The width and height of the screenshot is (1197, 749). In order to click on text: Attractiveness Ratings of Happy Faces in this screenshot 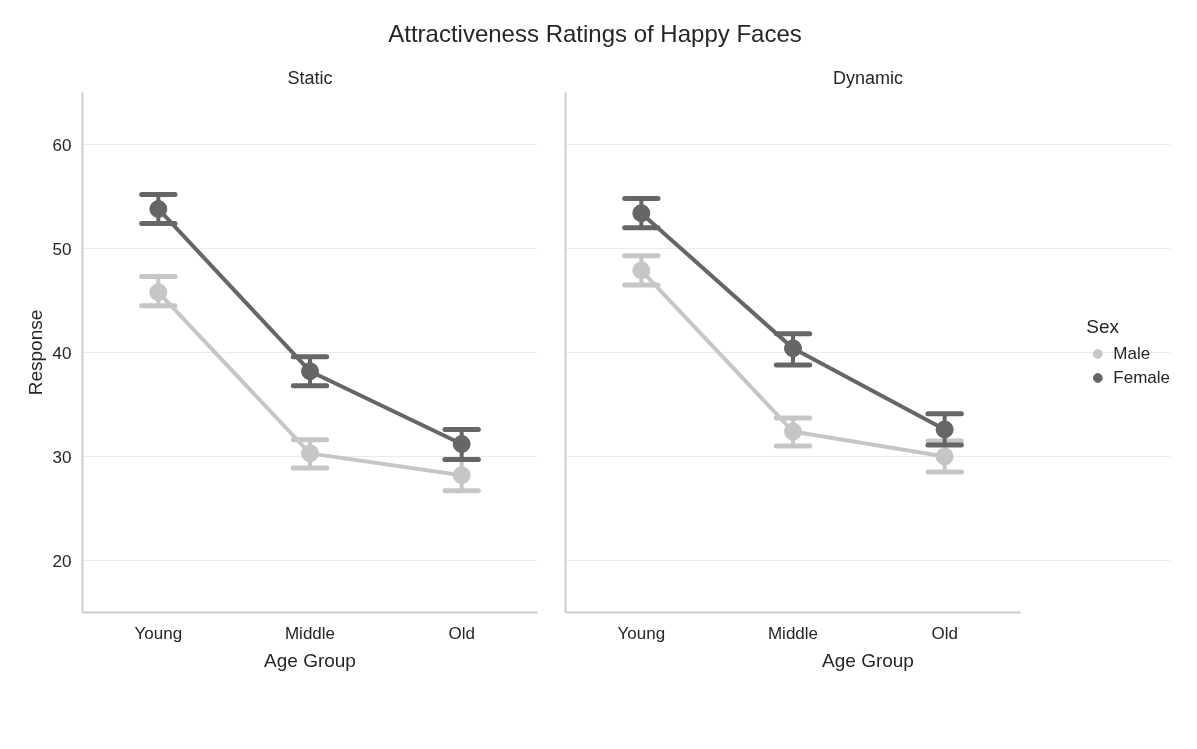, I will do `click(595, 34)`.